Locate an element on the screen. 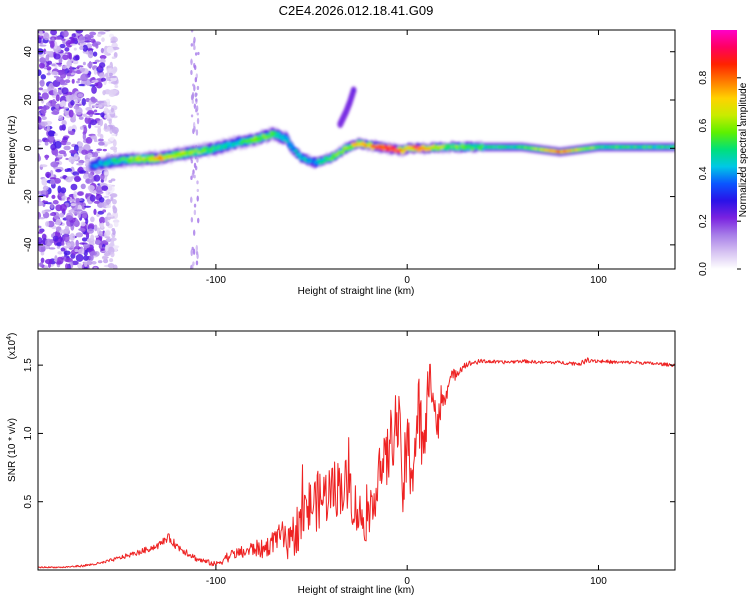  spectrogram-y-tick-label: -20 is located at coordinates (28, 196).